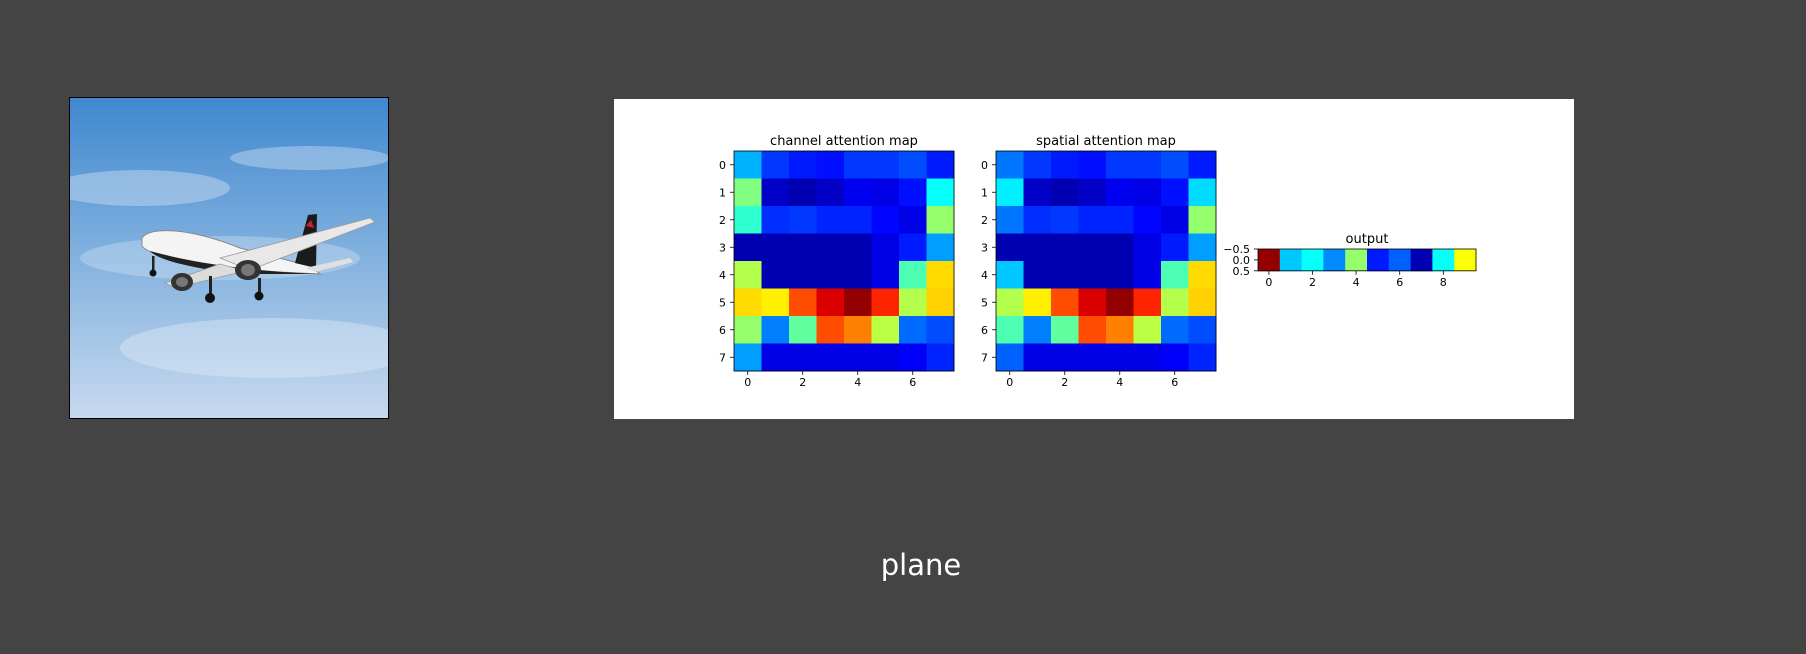 This screenshot has width=1806, height=654. What do you see at coordinates (984, 275) in the screenshot?
I see `y-tick-label: 4` at bounding box center [984, 275].